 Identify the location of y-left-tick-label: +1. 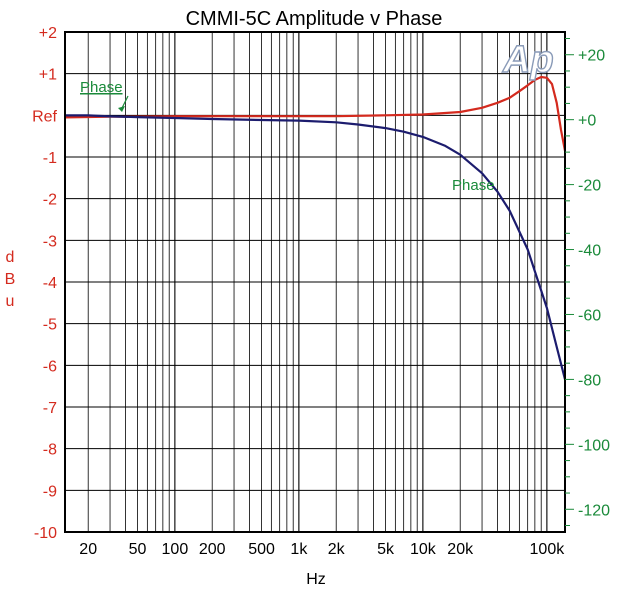
(48, 75).